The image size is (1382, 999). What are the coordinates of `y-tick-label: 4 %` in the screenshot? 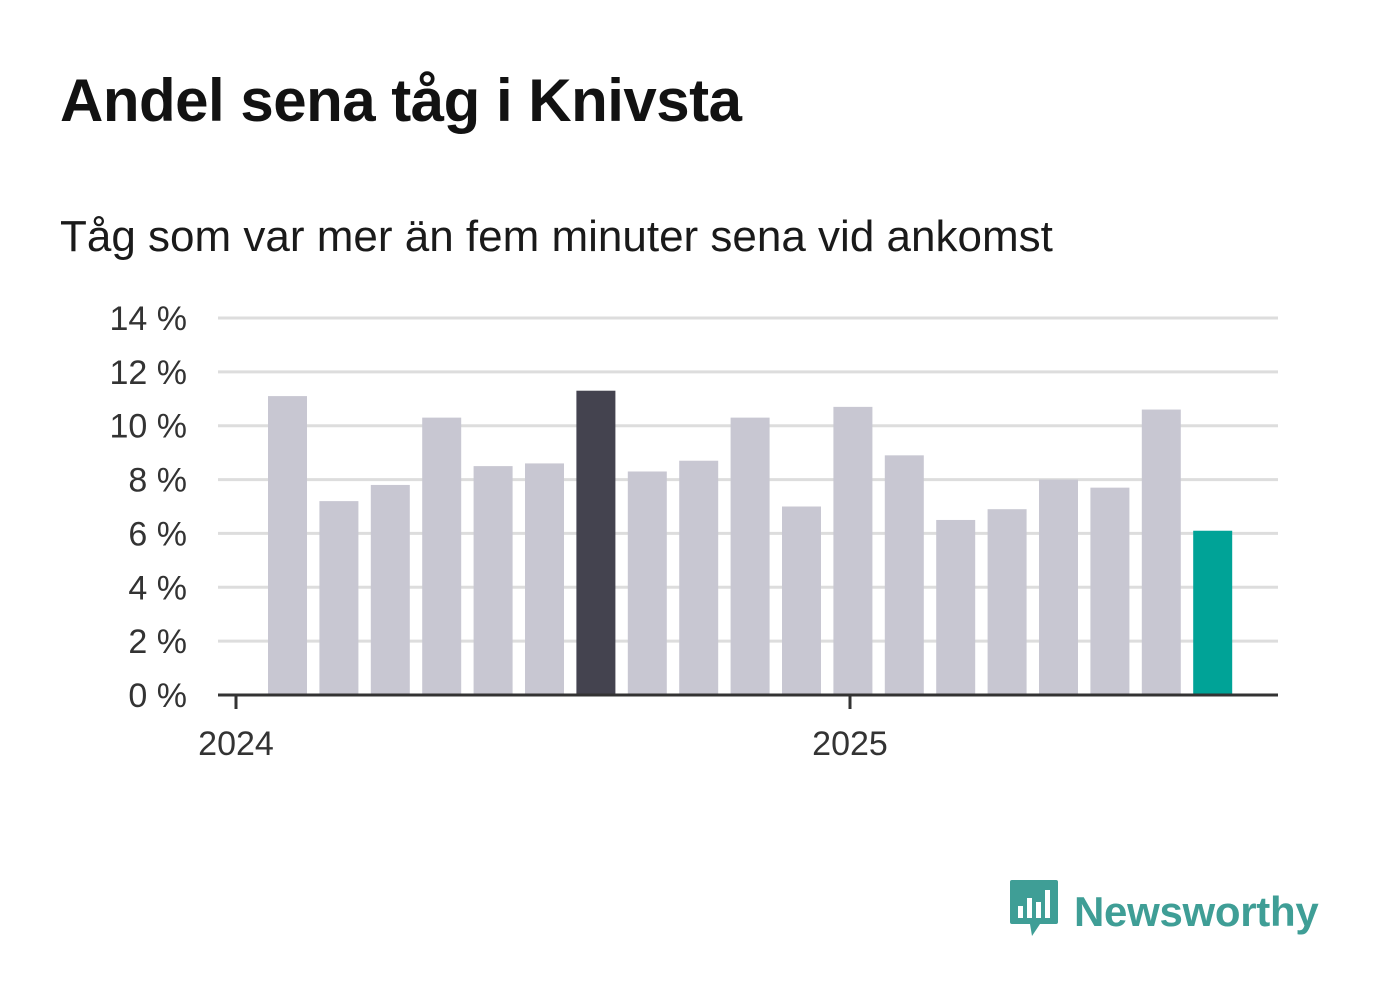 It's located at (157, 588).